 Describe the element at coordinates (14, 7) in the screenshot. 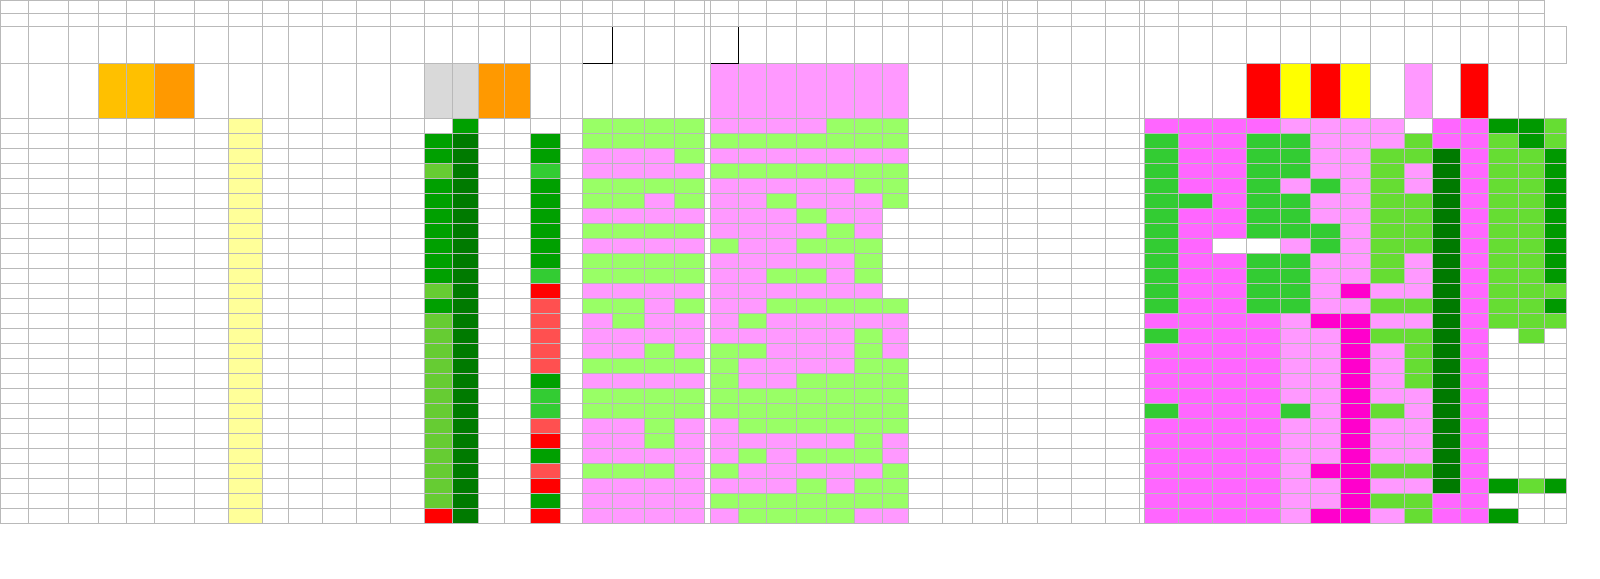

I see `max-value-link` at that location.